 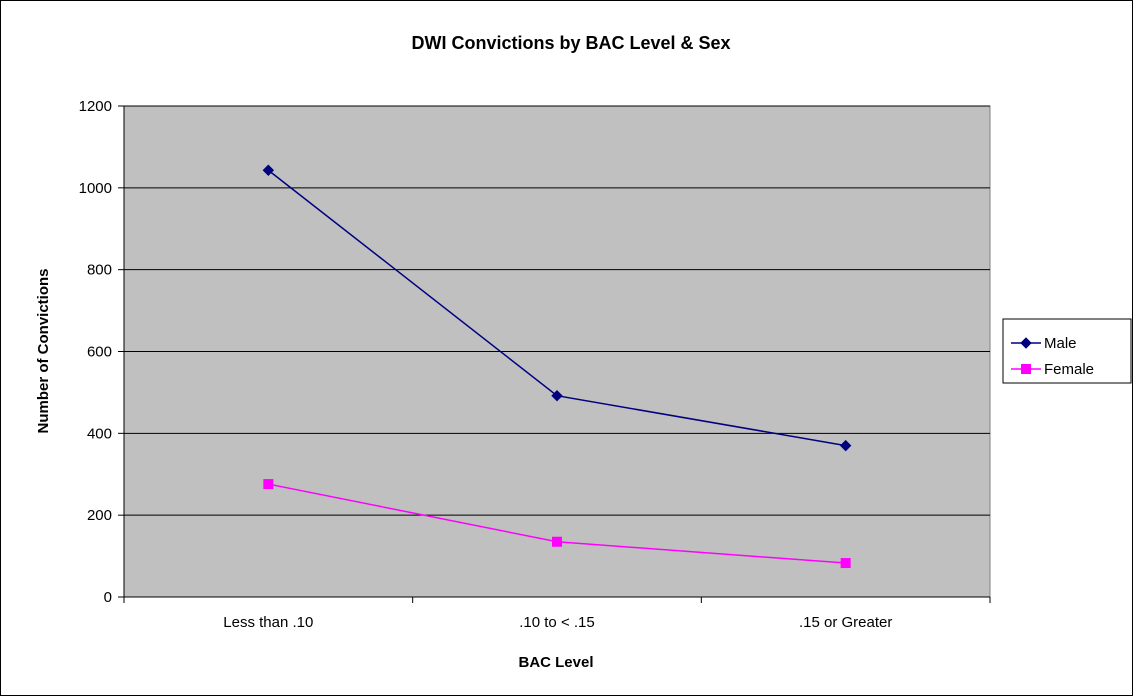 What do you see at coordinates (43, 350) in the screenshot?
I see `y-axis-title: Number of Convictions` at bounding box center [43, 350].